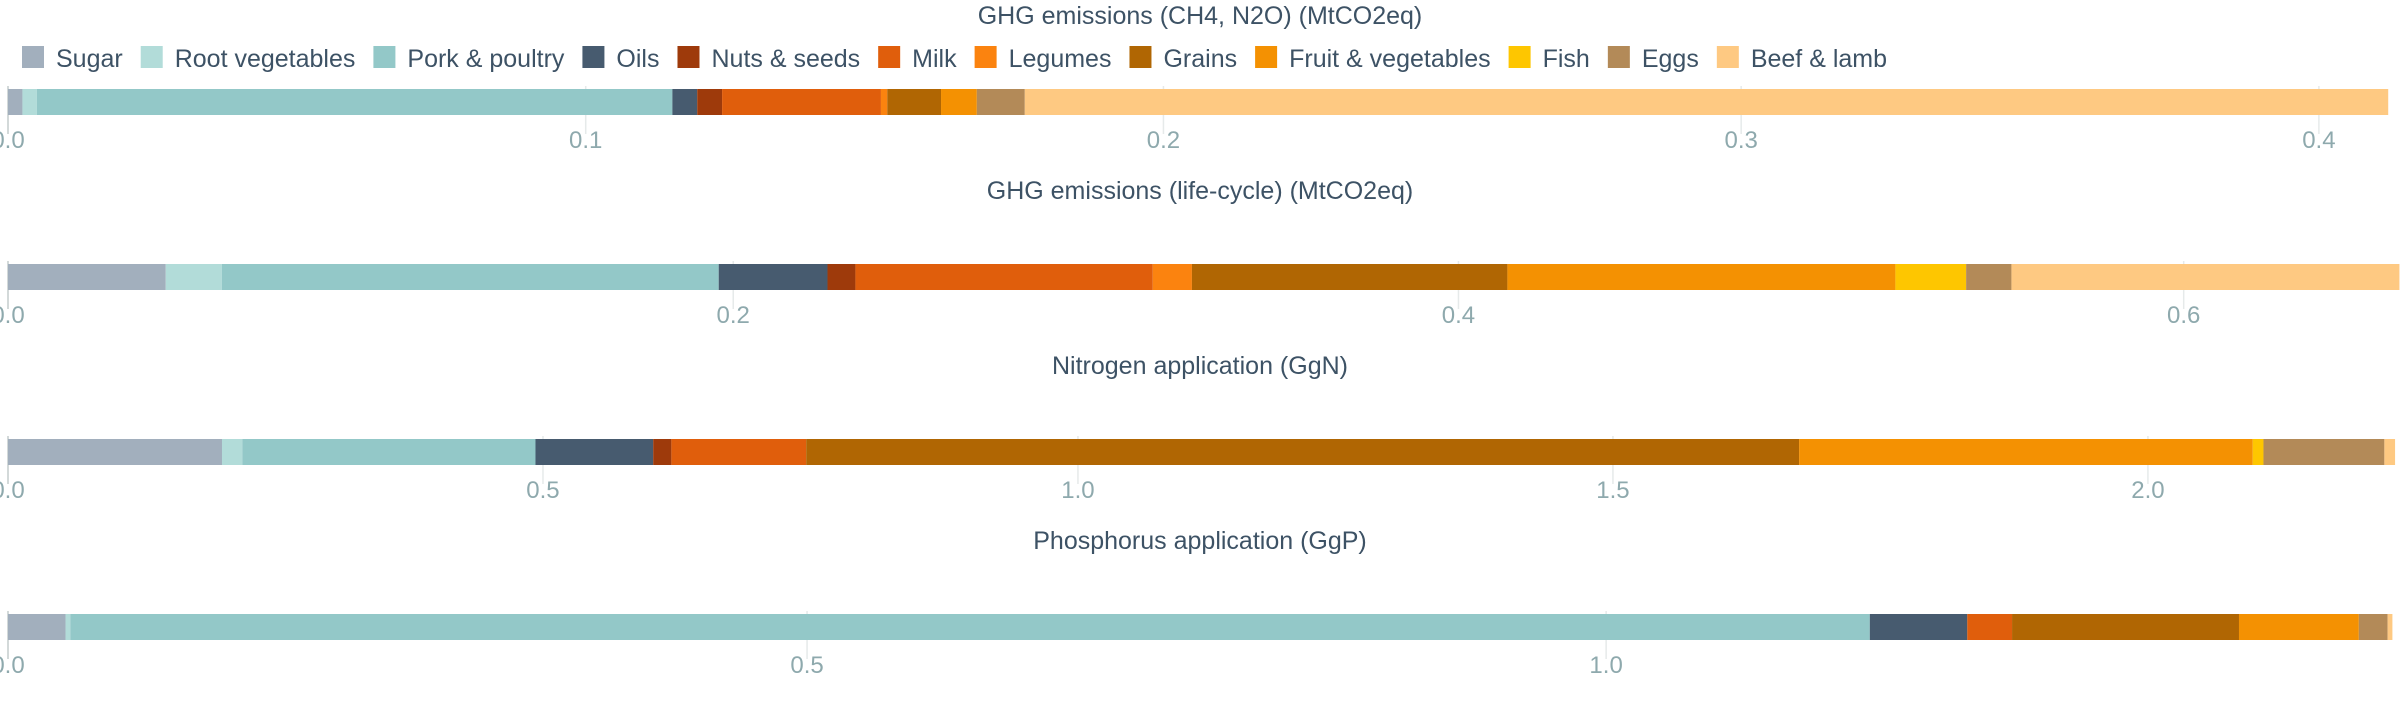 Image resolution: width=2400 pixels, height=705 pixels. I want to click on tick-label-3-2: 1.0, so click(1605, 665).